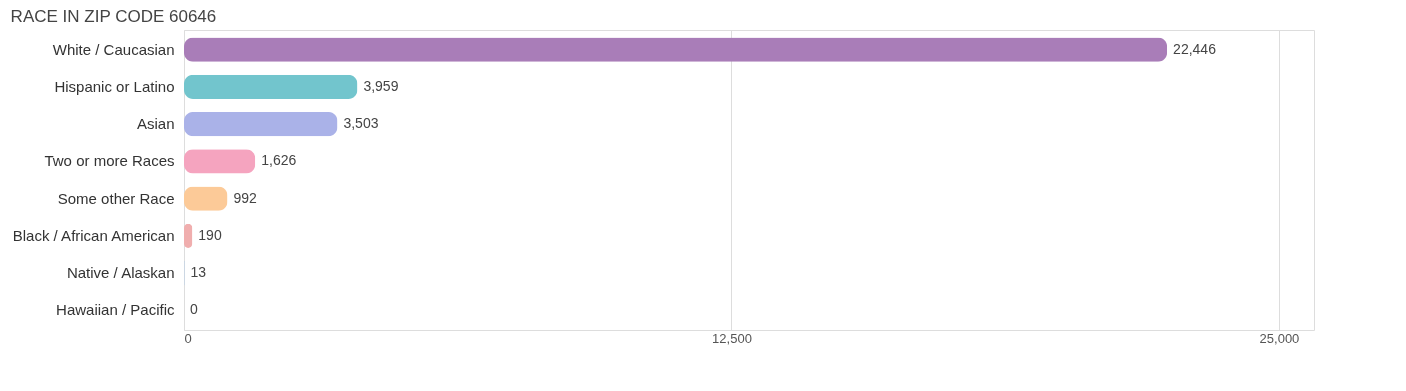 The height and width of the screenshot is (391, 1406). What do you see at coordinates (113, 49) in the screenshot?
I see `y-tick-label: White / Caucasian` at bounding box center [113, 49].